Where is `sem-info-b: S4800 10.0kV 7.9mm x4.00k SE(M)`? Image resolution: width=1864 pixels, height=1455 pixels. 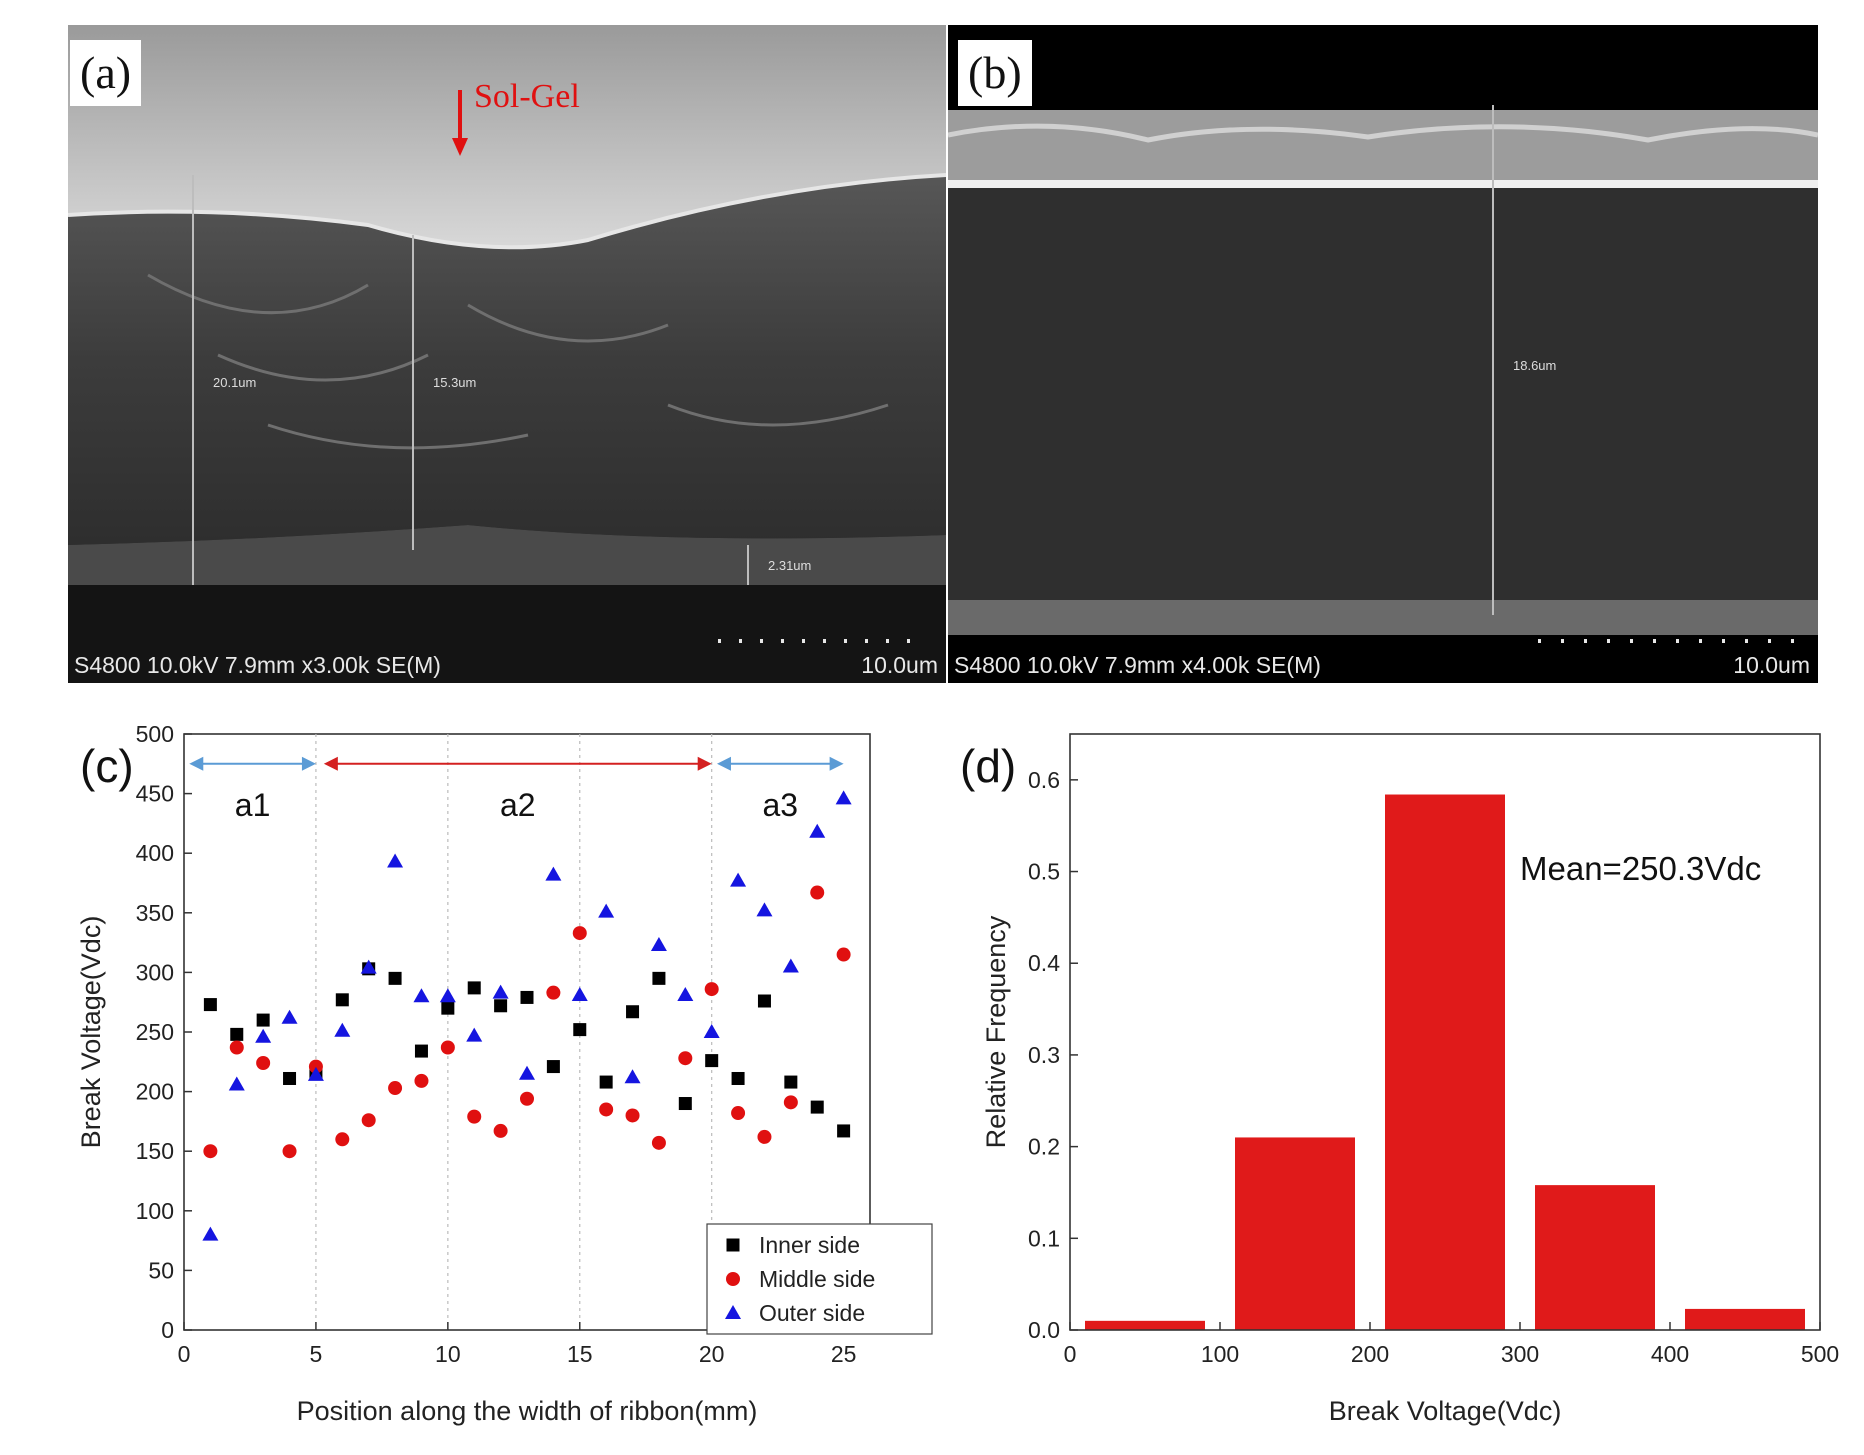
sem-info-b: S4800 10.0kV 7.9mm x4.00k SE(M) is located at coordinates (1137, 665).